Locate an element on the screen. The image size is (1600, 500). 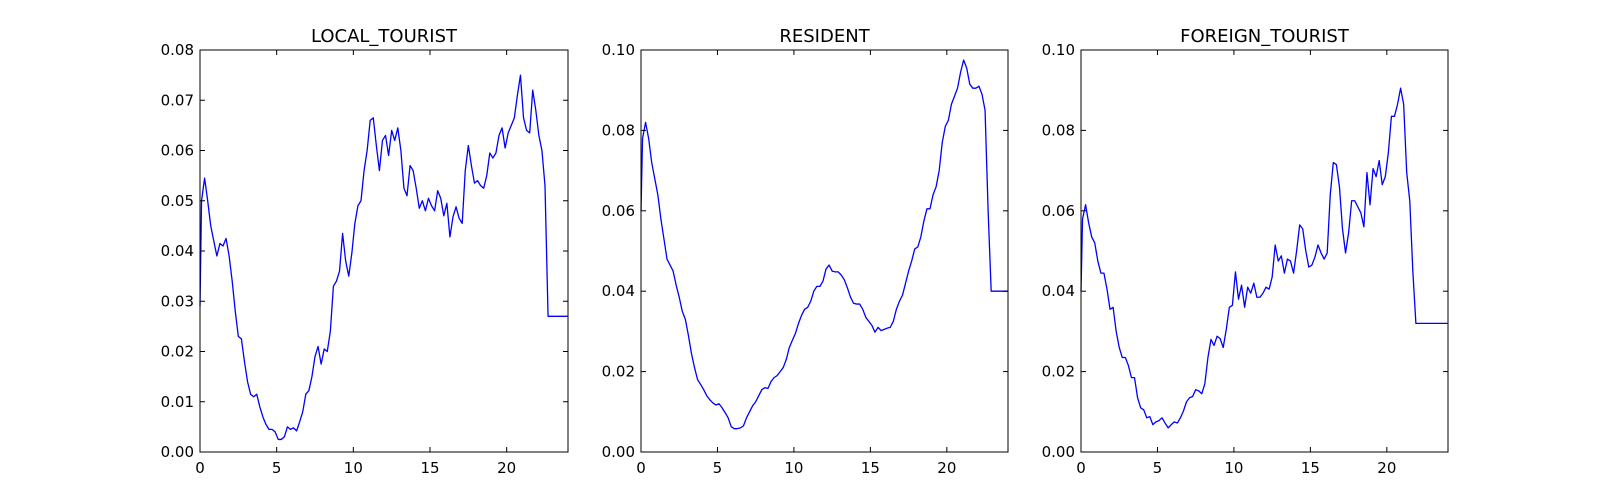
y-tick-label: 0.01 is located at coordinates (177, 402).